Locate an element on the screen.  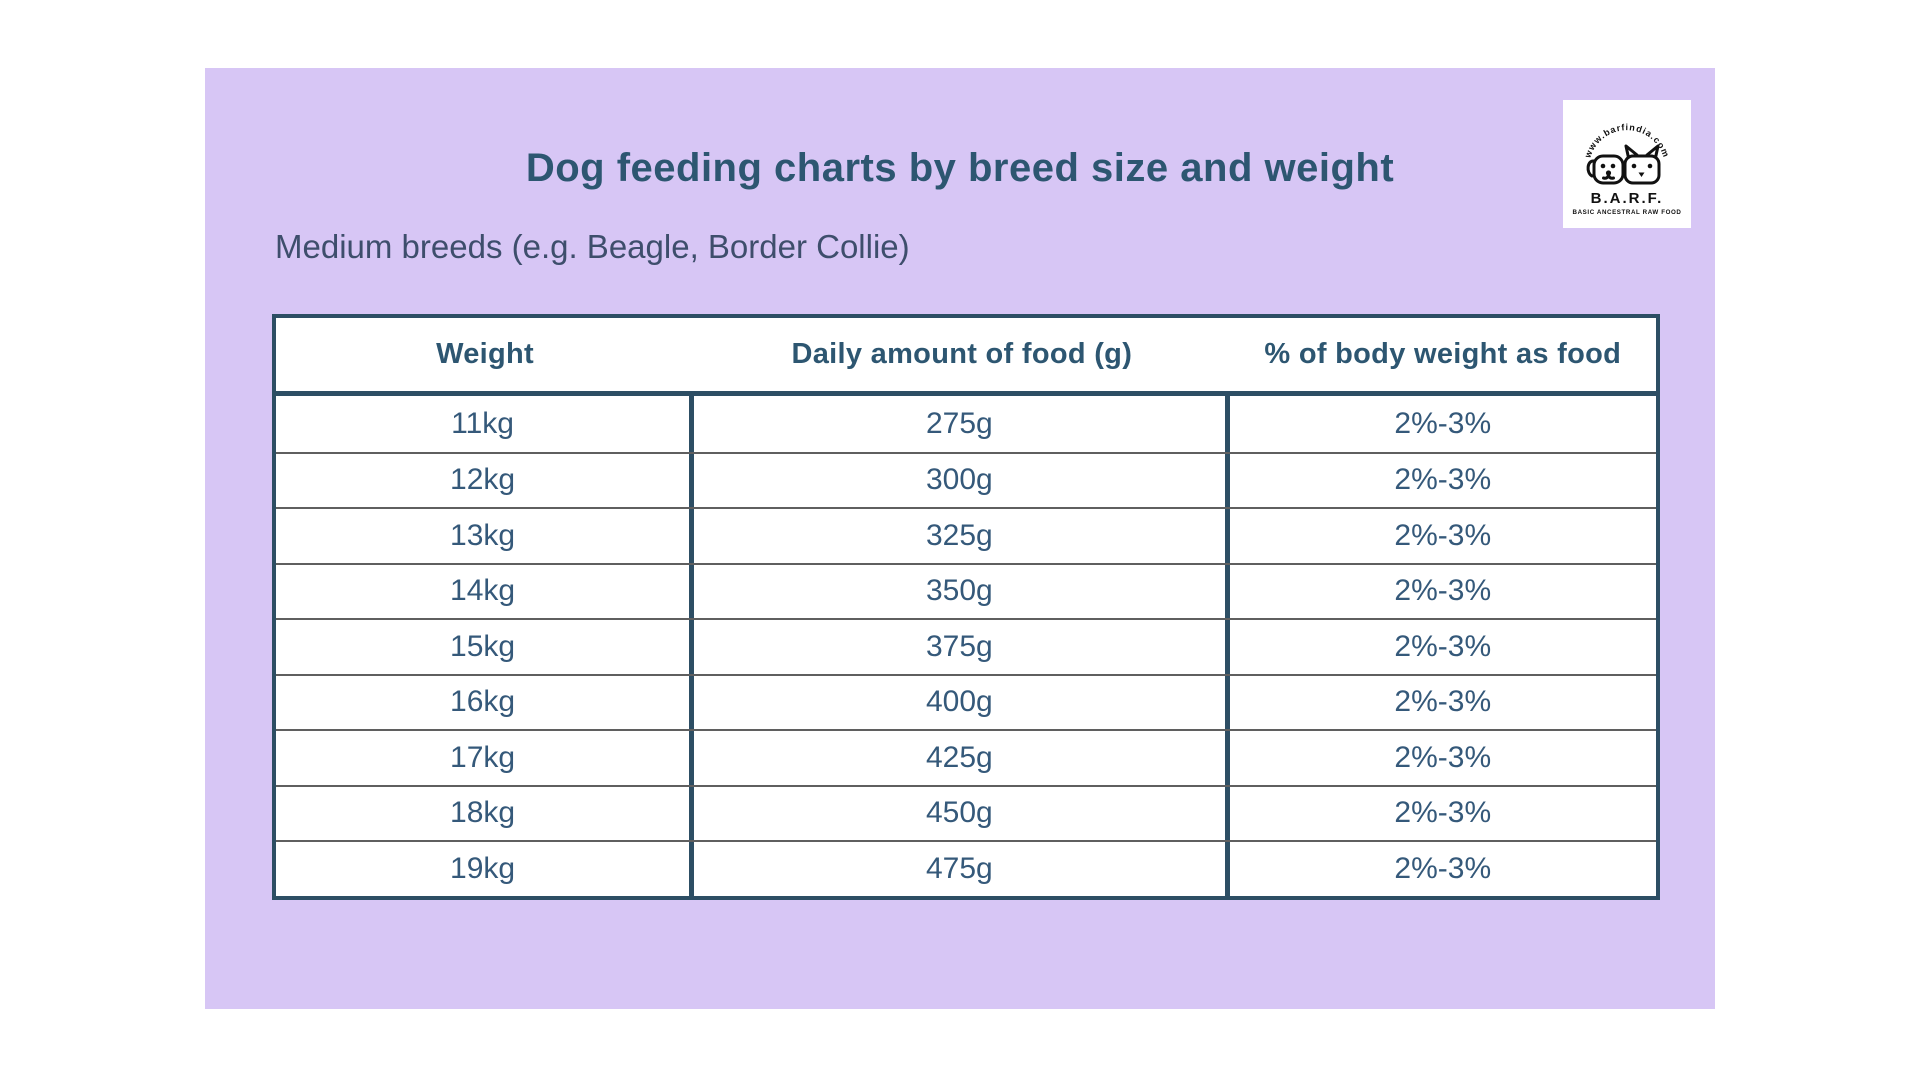
table-cell: 14kg is located at coordinates (485, 591).